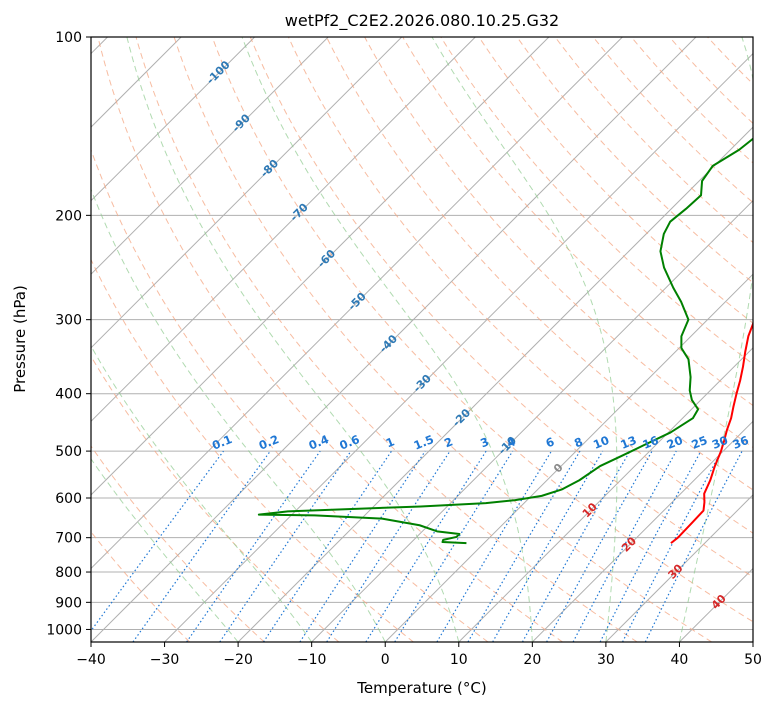 The height and width of the screenshot is (708, 775). What do you see at coordinates (590, 510) in the screenshot?
I see `isotherm-label: 10` at bounding box center [590, 510].